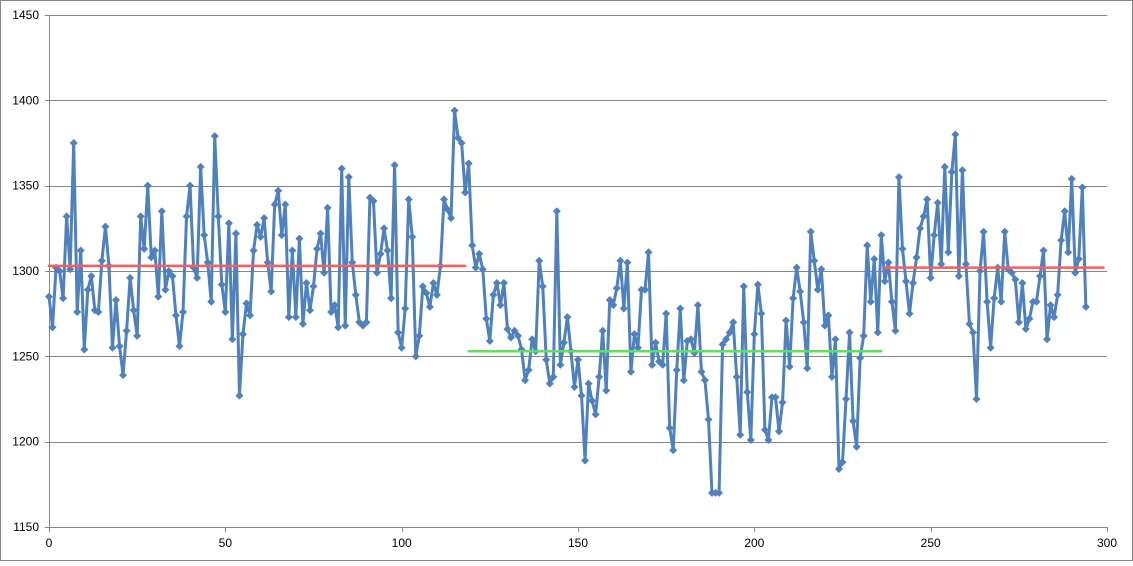 The image size is (1133, 566). I want to click on y-tick-label: 1200, so click(25, 442).